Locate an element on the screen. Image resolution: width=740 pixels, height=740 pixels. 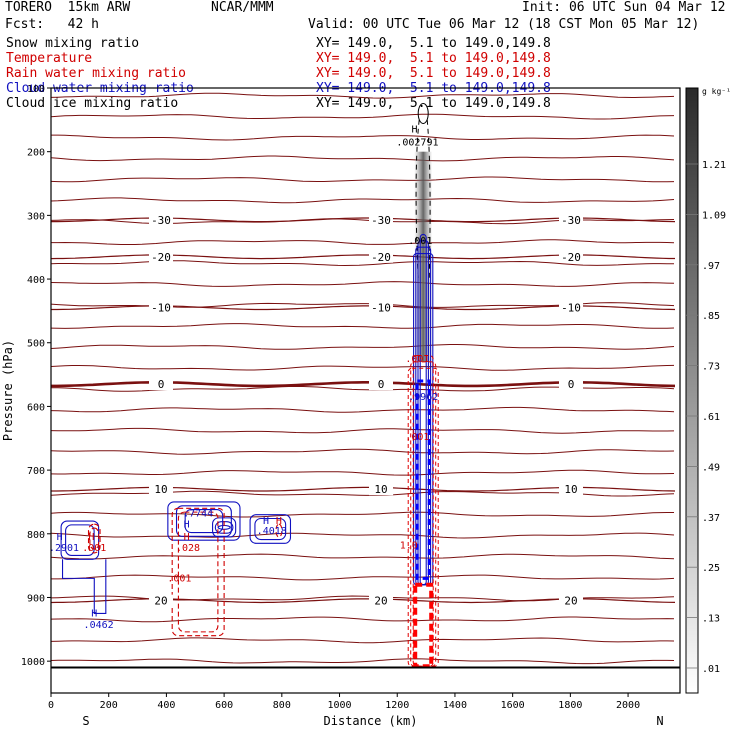
field-name-cloudice: Cloud ice mixing ratio is located at coordinates (92, 103).